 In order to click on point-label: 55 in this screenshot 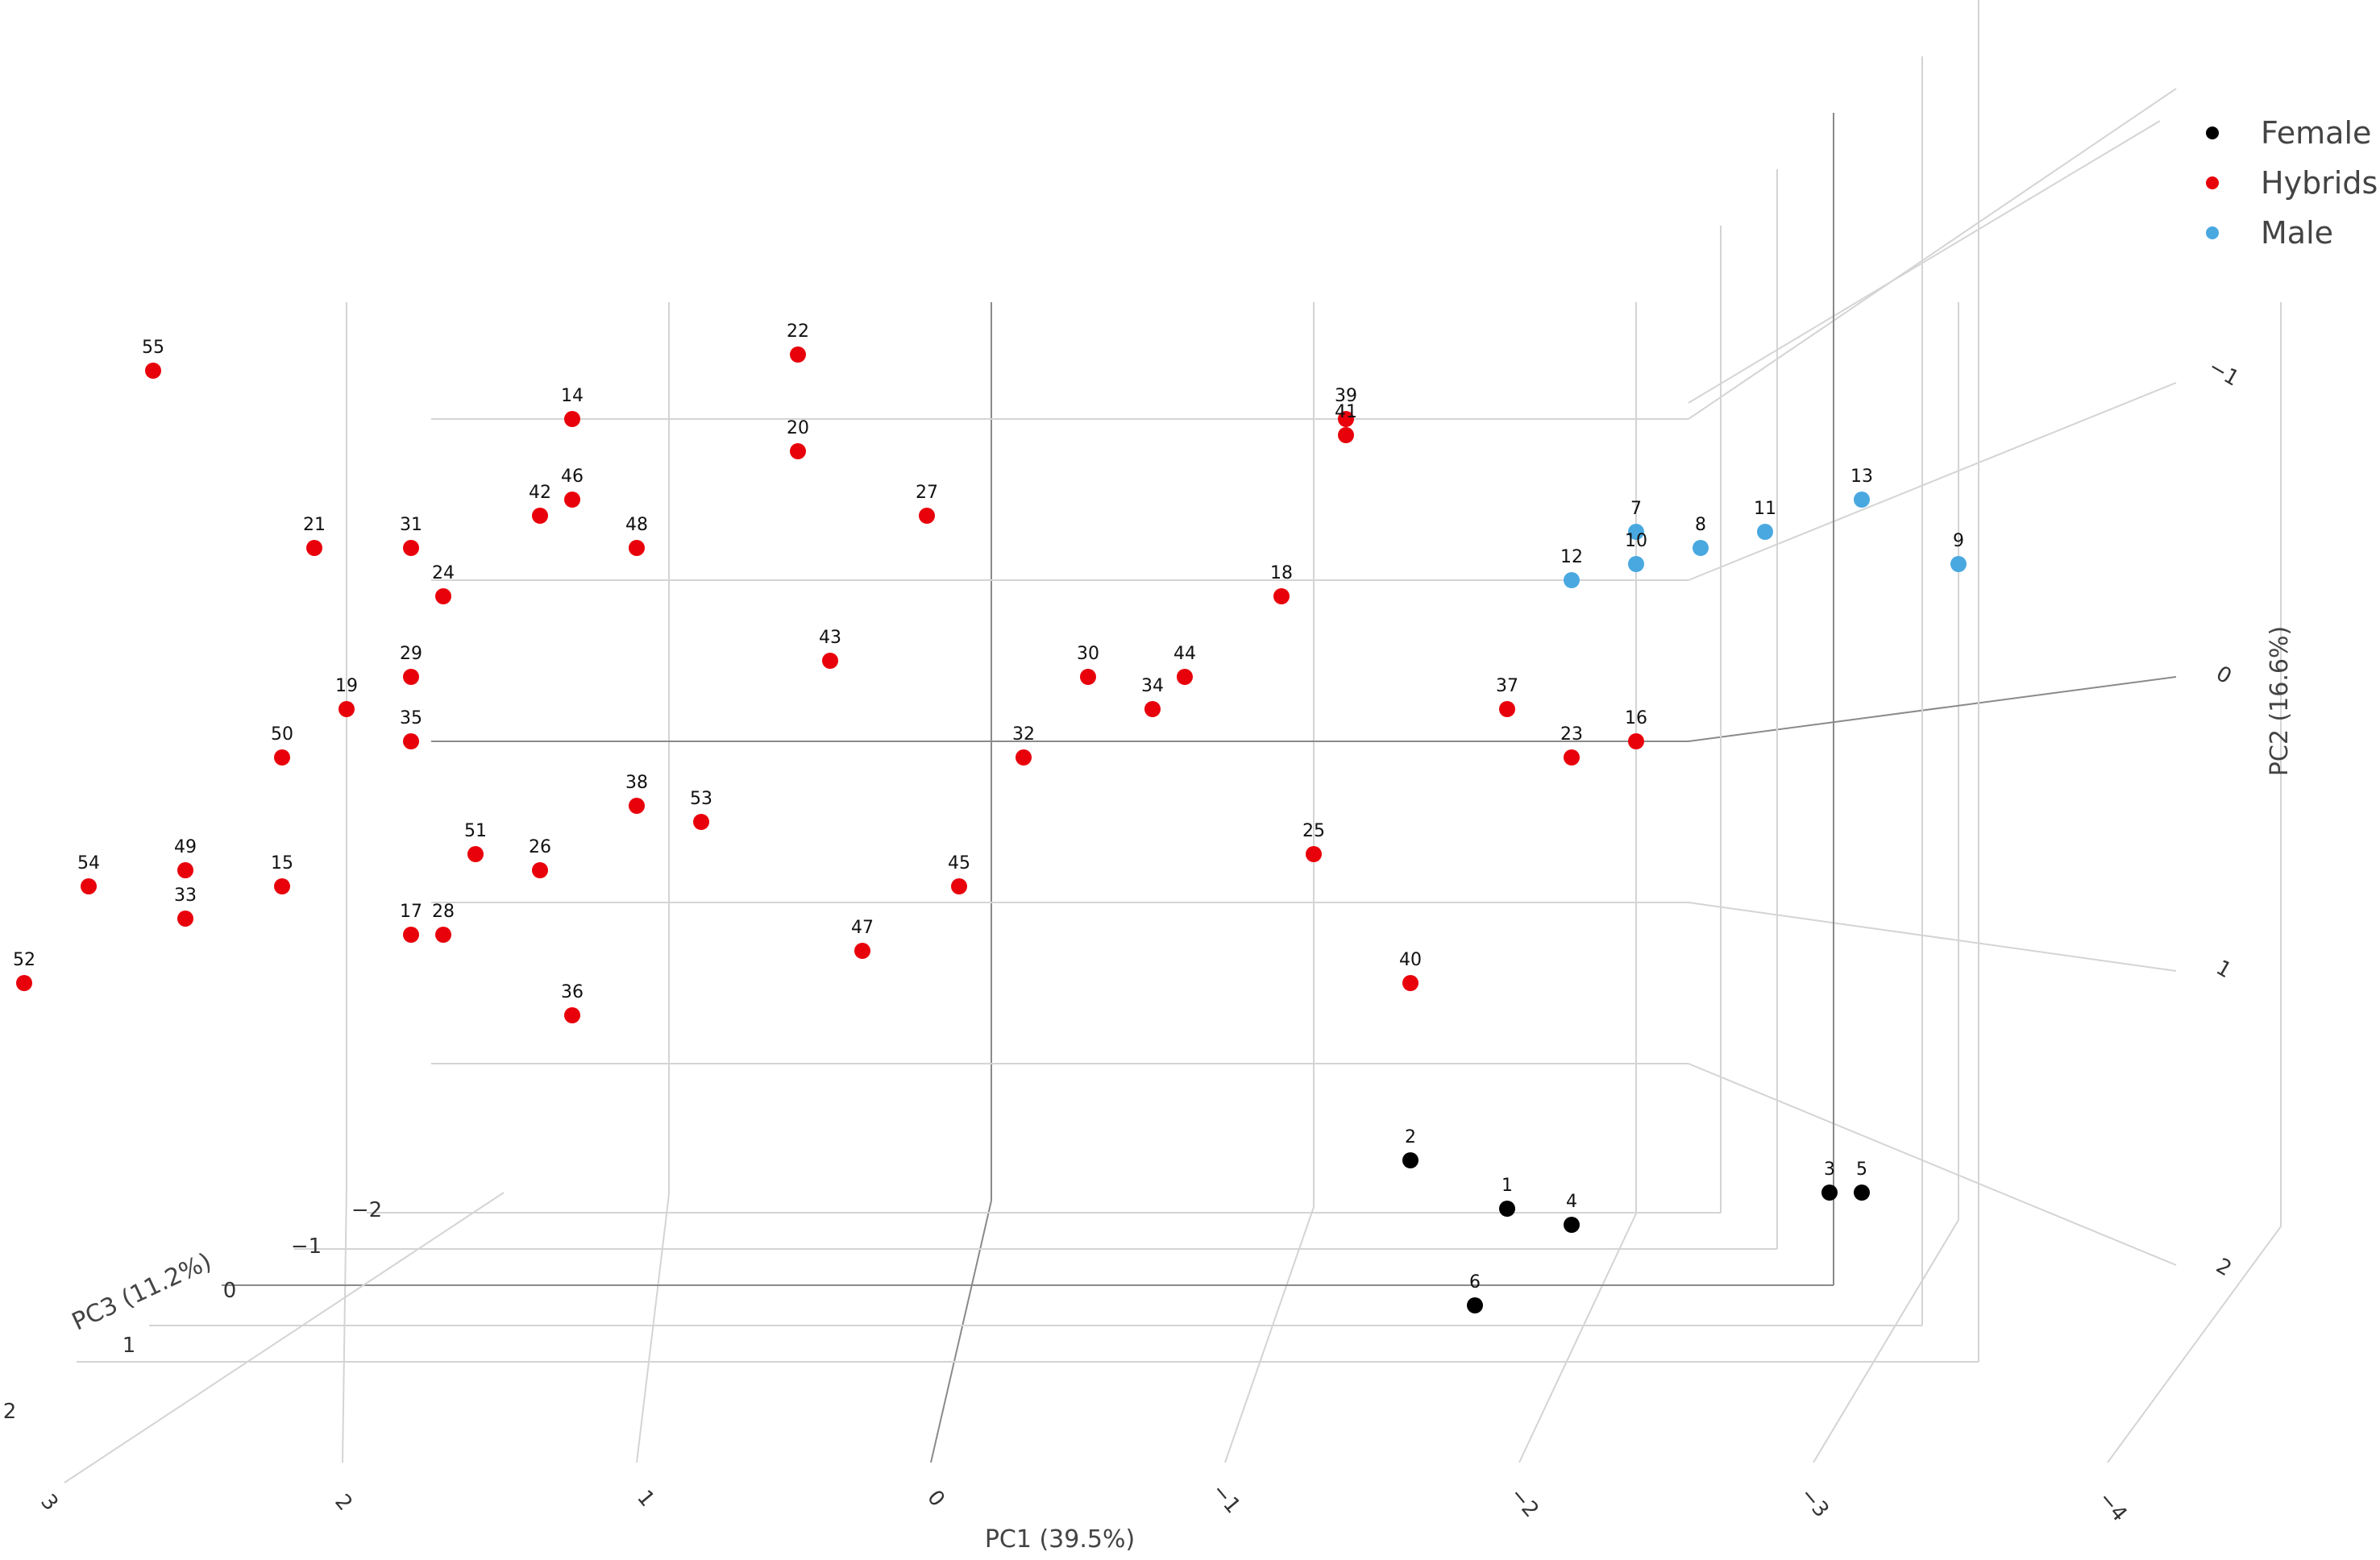, I will do `click(153, 348)`.